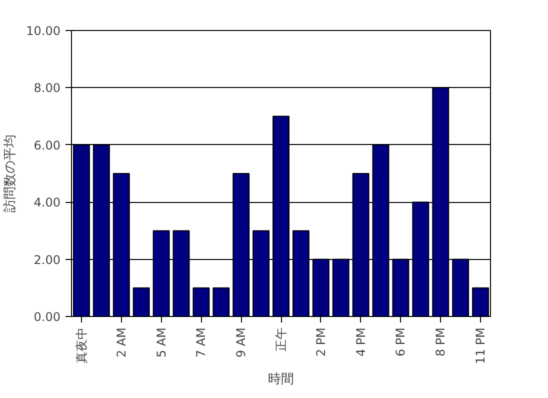 The height and width of the screenshot is (398, 548). What do you see at coordinates (361, 342) in the screenshot?
I see `x-tick-label: 4 PM` at bounding box center [361, 342].